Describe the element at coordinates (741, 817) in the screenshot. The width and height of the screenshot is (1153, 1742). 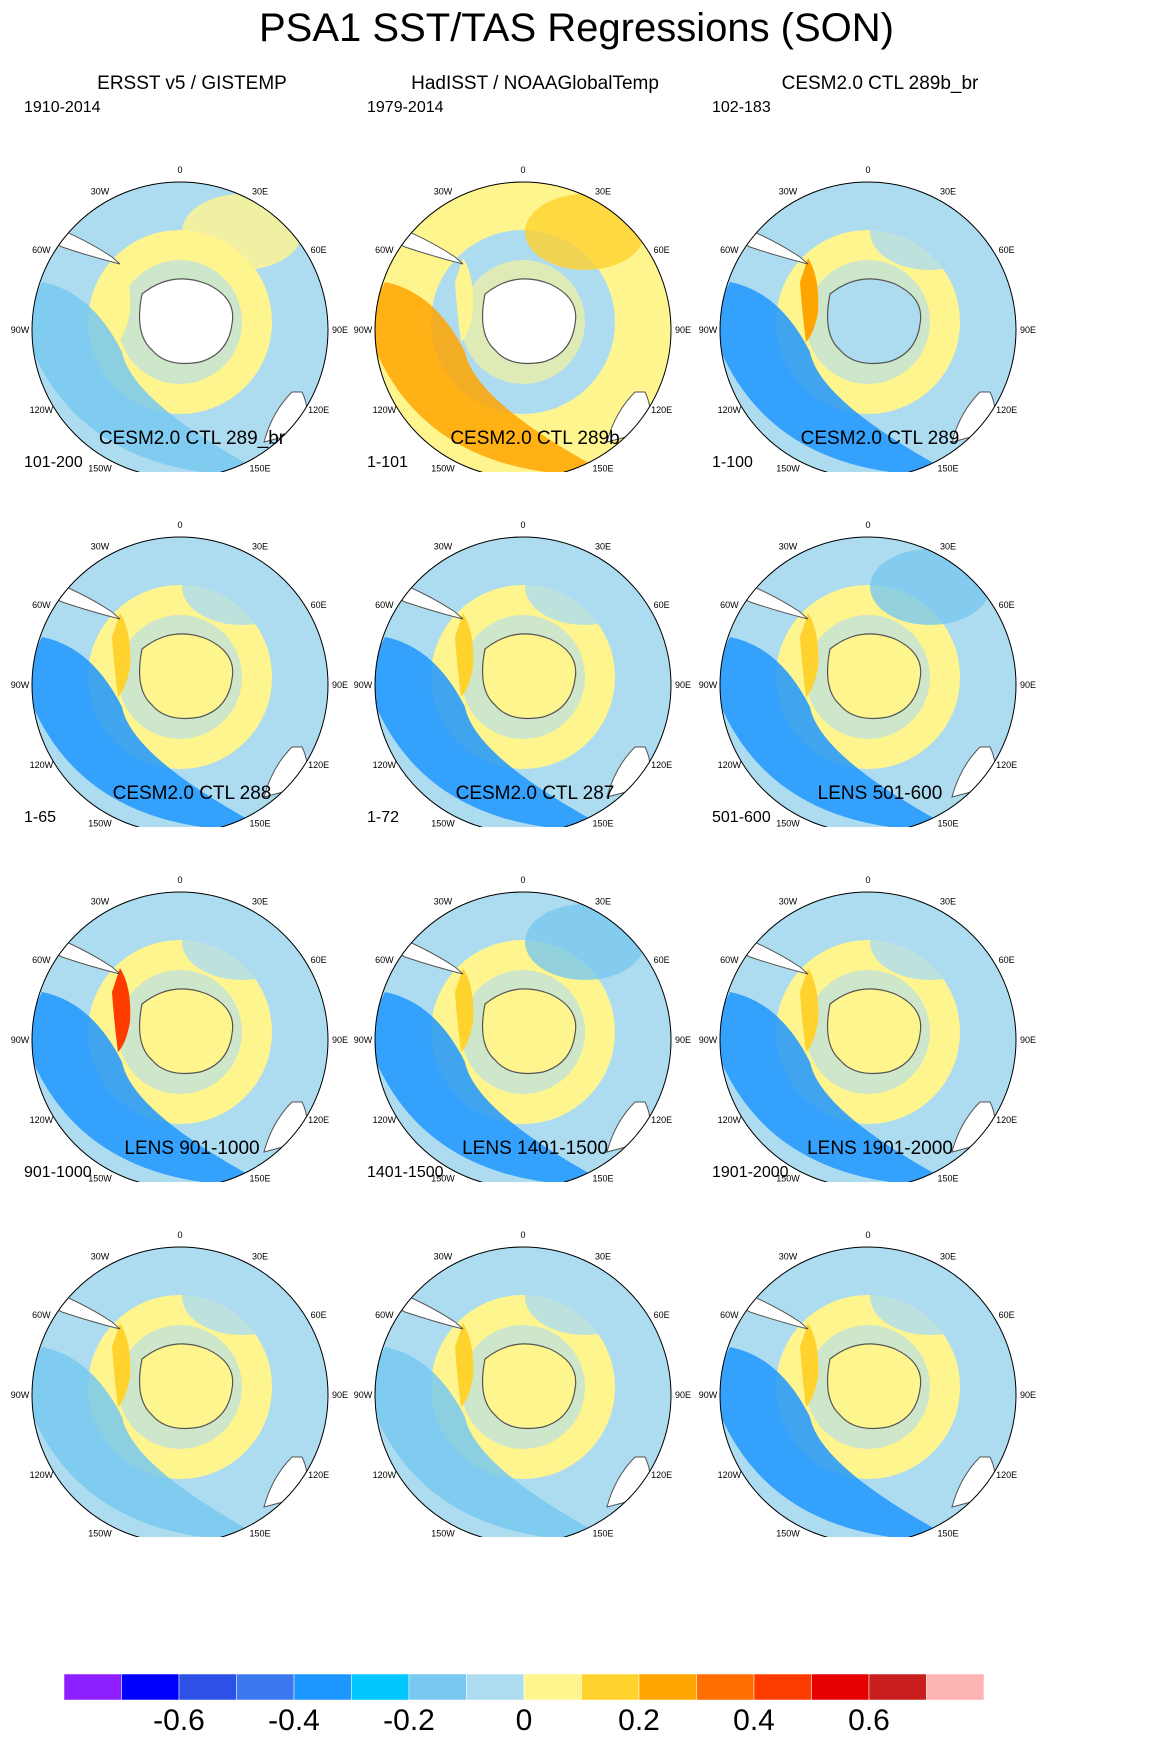
I see `panel-period: 501-600` at that location.